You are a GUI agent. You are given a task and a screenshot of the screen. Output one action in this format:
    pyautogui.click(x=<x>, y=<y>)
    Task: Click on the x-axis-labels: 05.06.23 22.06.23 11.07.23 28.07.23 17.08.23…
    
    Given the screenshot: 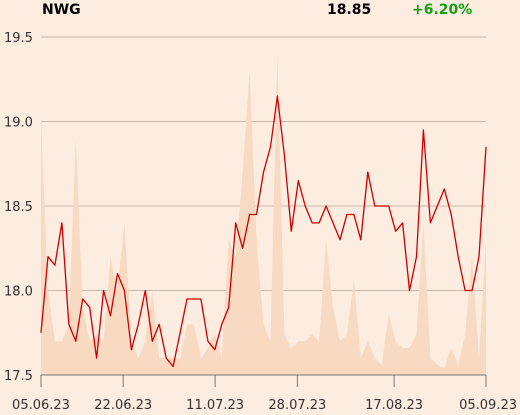 What is the action you would take?
    pyautogui.click(x=264, y=405)
    